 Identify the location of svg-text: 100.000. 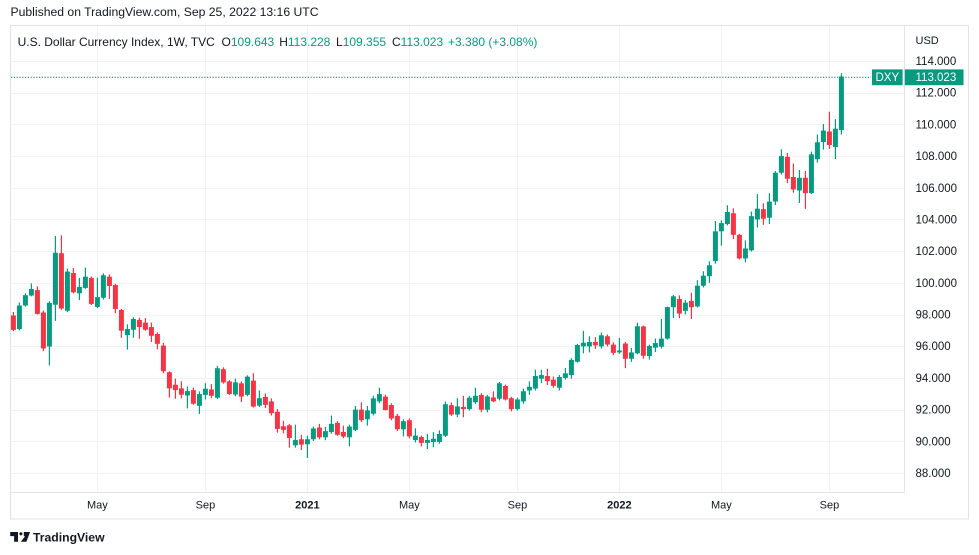
(937, 284).